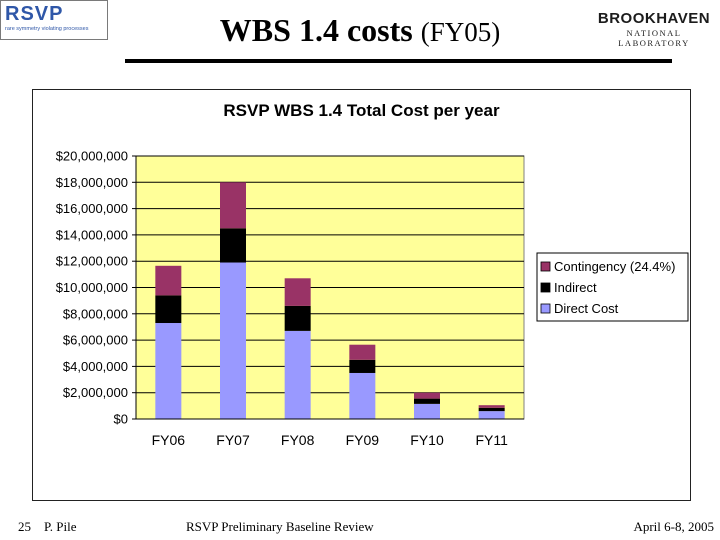 The image size is (720, 540). Describe the element at coordinates (361, 110) in the screenshot. I see `chart-title: RSVP WBS 1.4 Total Cost per year` at that location.